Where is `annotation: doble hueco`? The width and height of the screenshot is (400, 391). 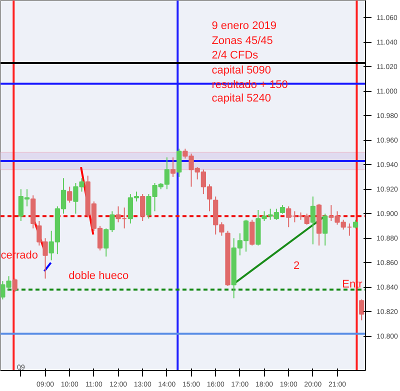
annotation: doble hueco is located at coordinates (98, 276).